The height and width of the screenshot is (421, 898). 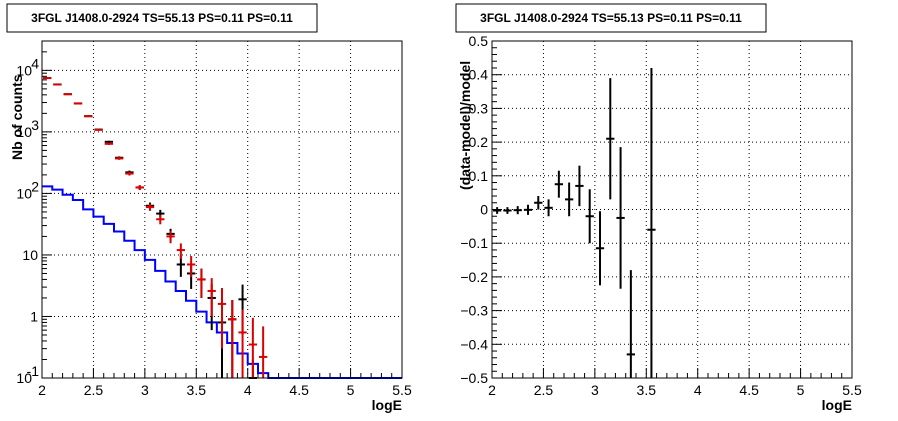 I want to click on y-tick-exponent: 3, so click(x=35, y=125).